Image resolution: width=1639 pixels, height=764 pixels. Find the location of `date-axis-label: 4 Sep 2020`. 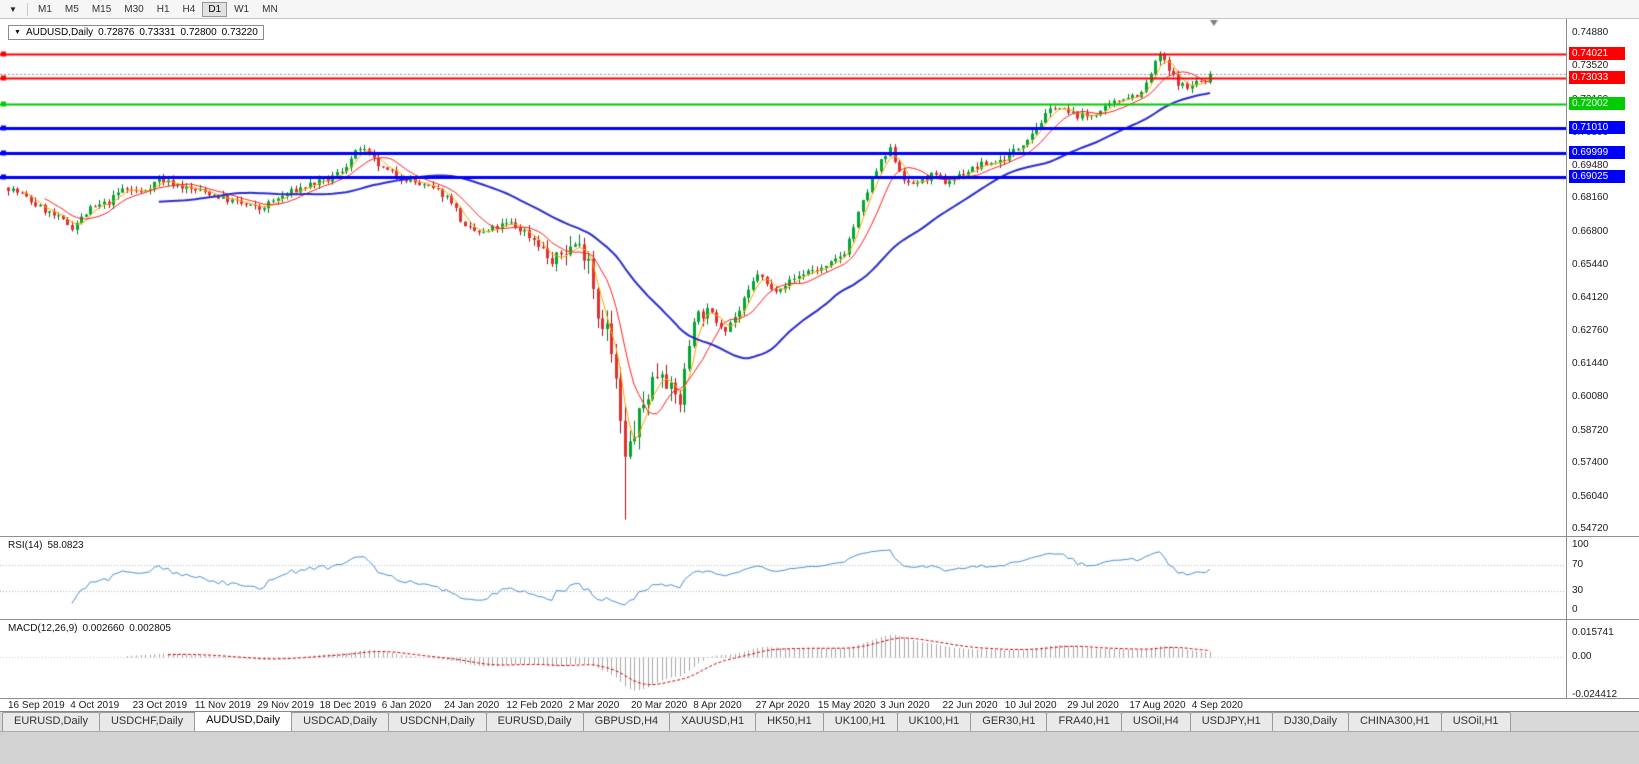

date-axis-label: 4 Sep 2020 is located at coordinates (1217, 705).